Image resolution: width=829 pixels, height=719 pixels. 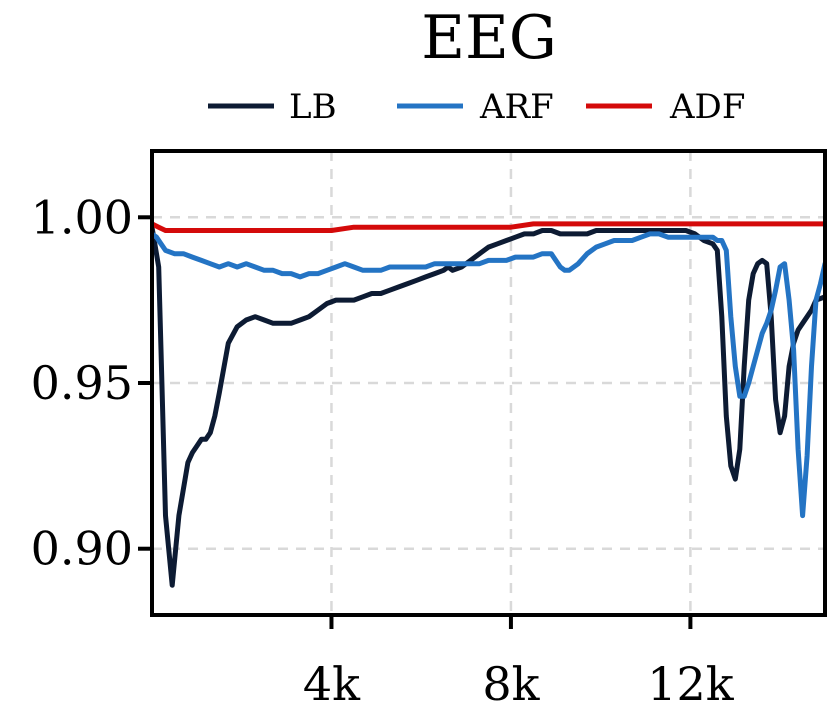 What do you see at coordinates (488, 227) in the screenshot?
I see `series-line-adf` at bounding box center [488, 227].